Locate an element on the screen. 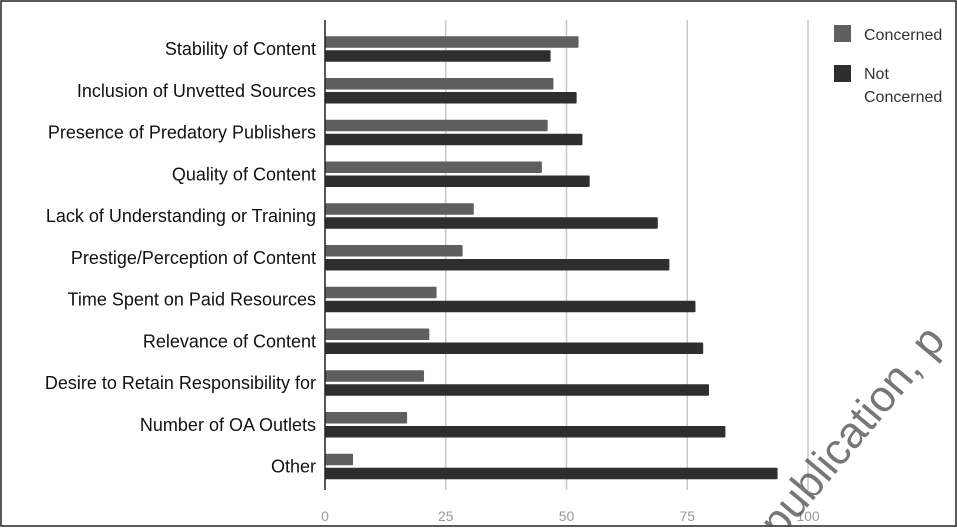 The image size is (957, 532). category-label-6: Time Spent on Paid Resources is located at coordinates (192, 300).